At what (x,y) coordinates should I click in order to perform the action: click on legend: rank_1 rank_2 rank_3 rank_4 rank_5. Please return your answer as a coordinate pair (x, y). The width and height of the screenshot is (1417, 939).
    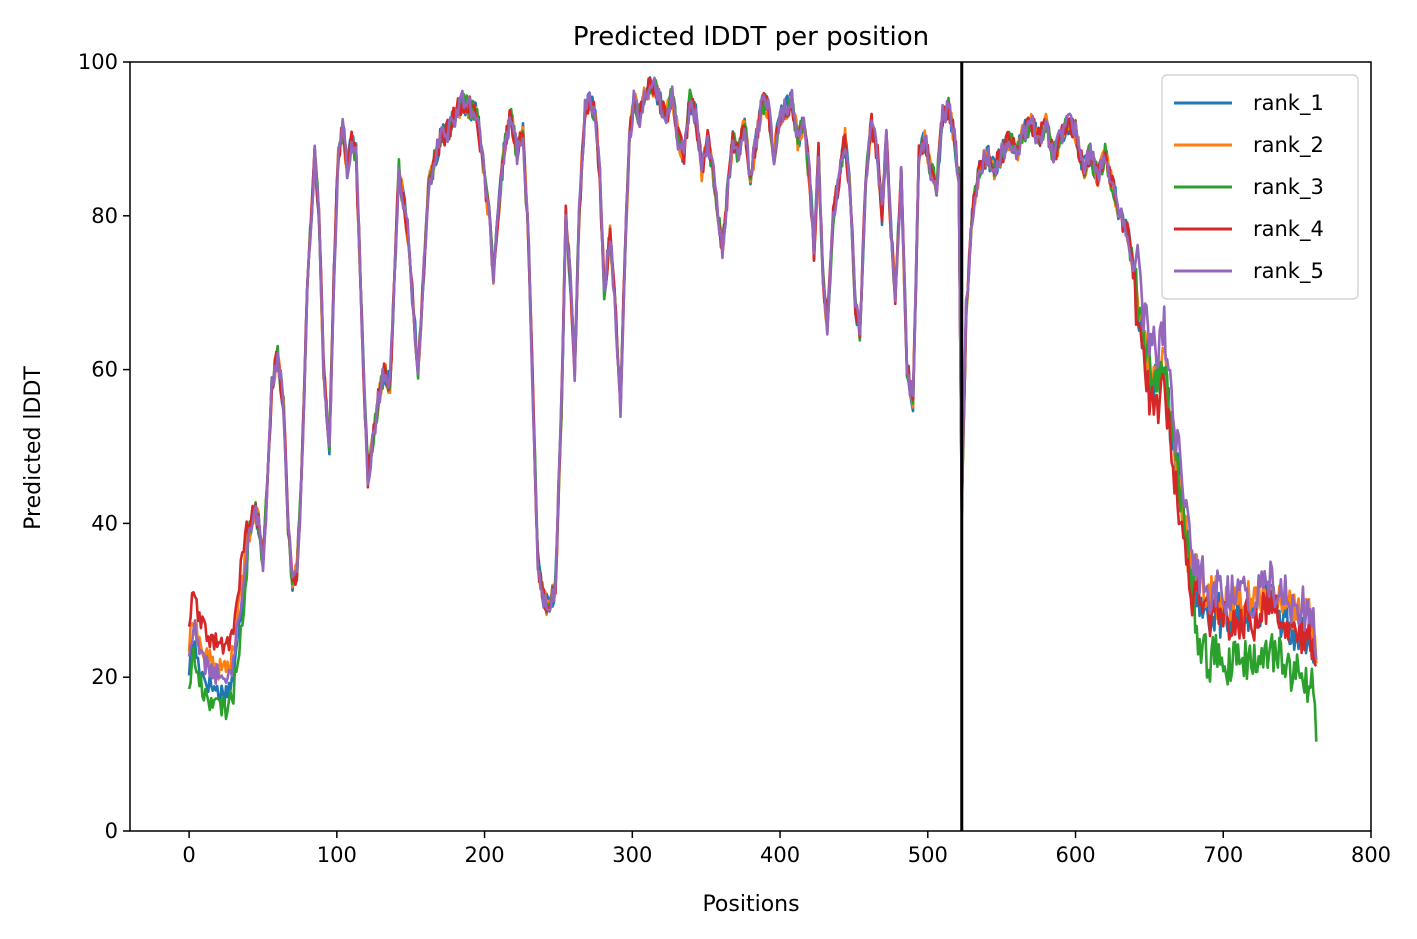
    Looking at the image, I should click on (1260, 187).